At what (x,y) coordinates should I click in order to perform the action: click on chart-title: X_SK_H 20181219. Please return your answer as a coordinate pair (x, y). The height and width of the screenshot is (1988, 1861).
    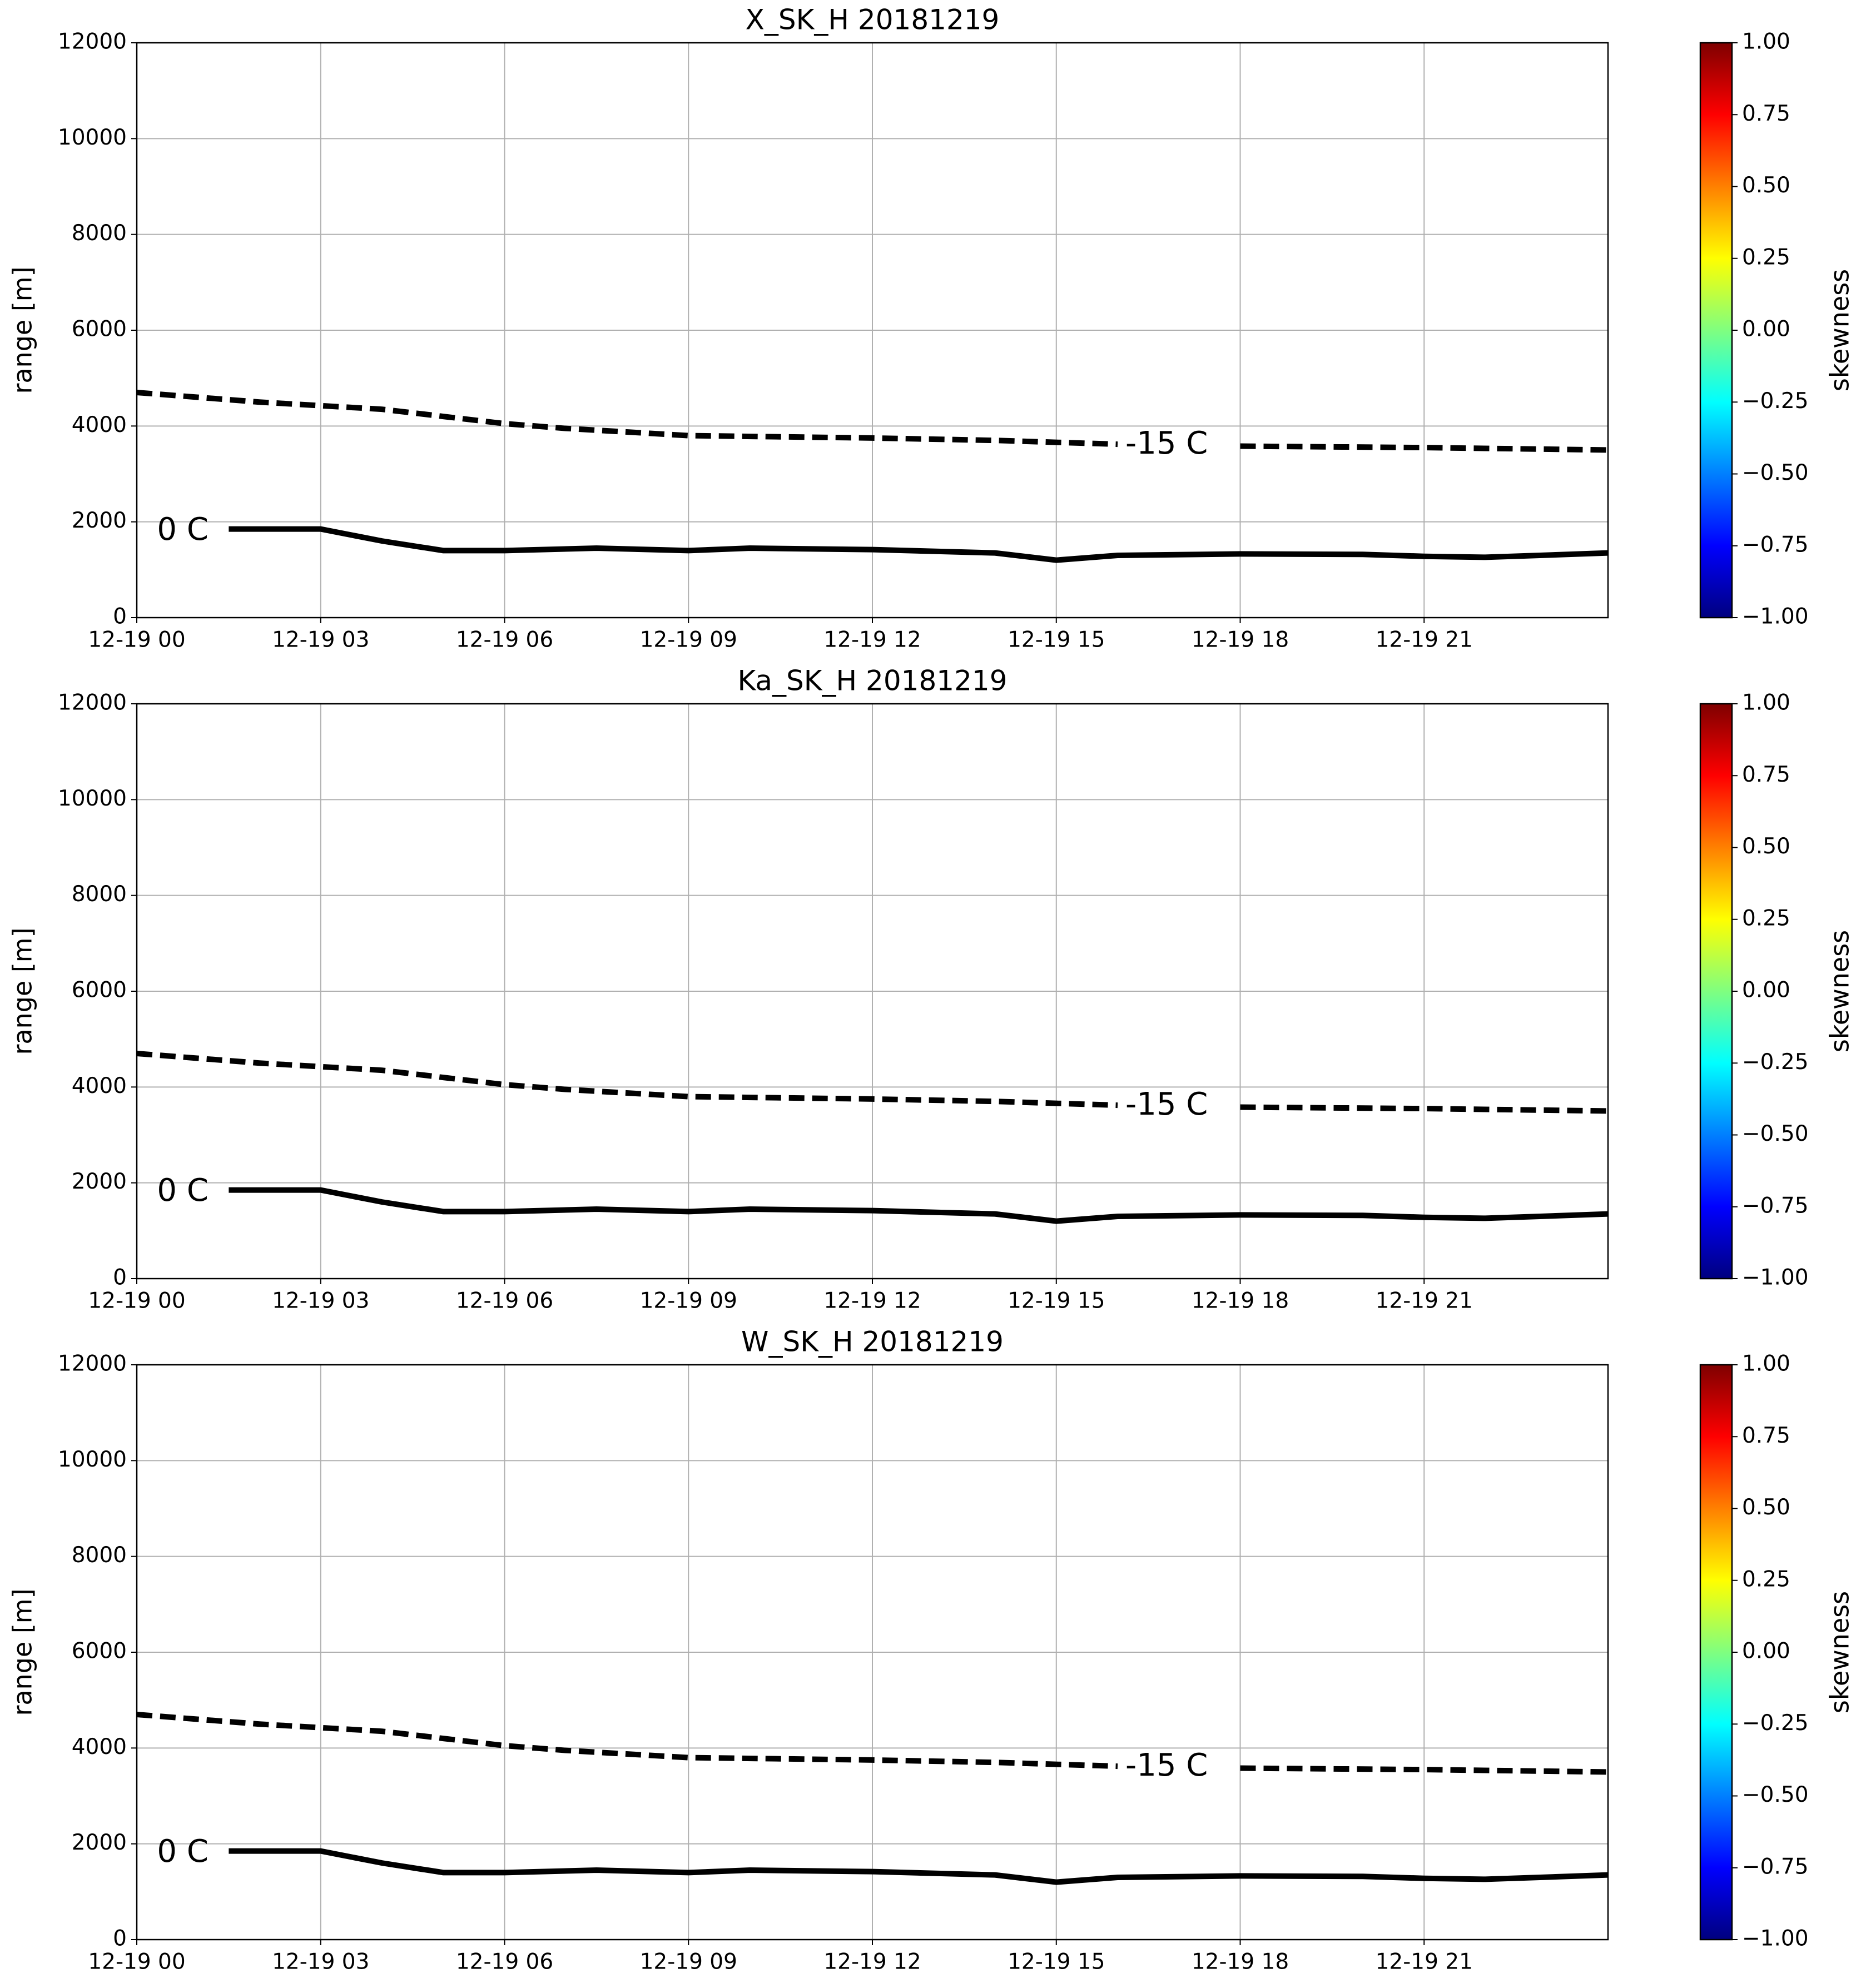
    Looking at the image, I should click on (873, 20).